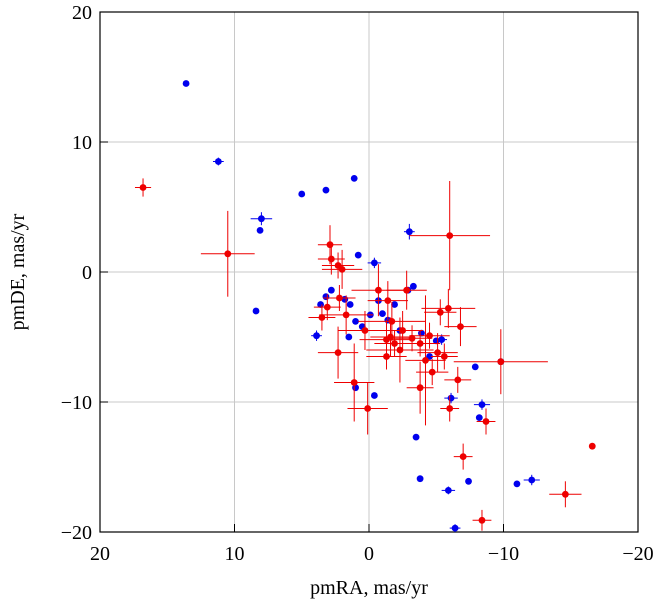 The height and width of the screenshot is (613, 664). What do you see at coordinates (235, 554) in the screenshot?
I see `x-tick-label: 10` at bounding box center [235, 554].